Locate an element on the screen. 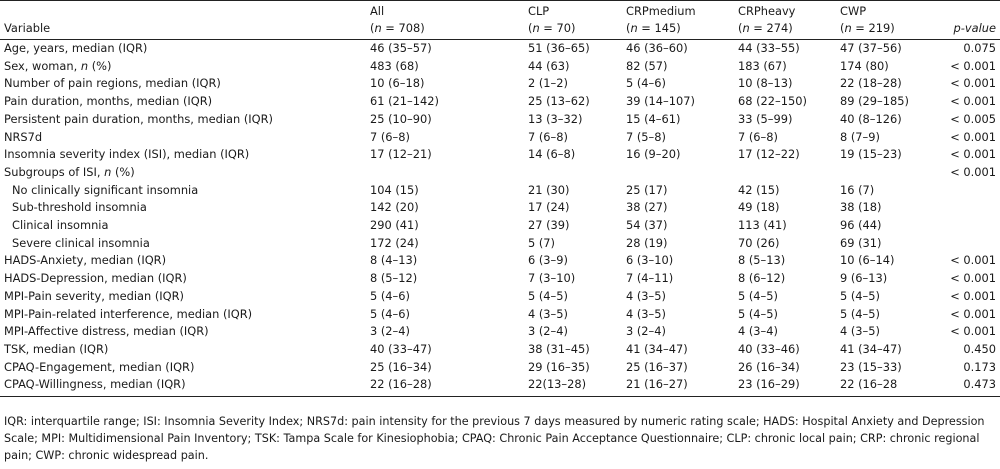  row-label: MPI-Affective distress, median (IQR) is located at coordinates (106, 331).